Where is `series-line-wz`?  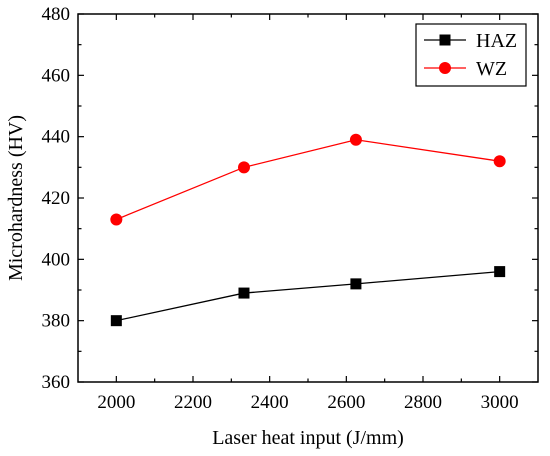
series-line-wz is located at coordinates (308, 180).